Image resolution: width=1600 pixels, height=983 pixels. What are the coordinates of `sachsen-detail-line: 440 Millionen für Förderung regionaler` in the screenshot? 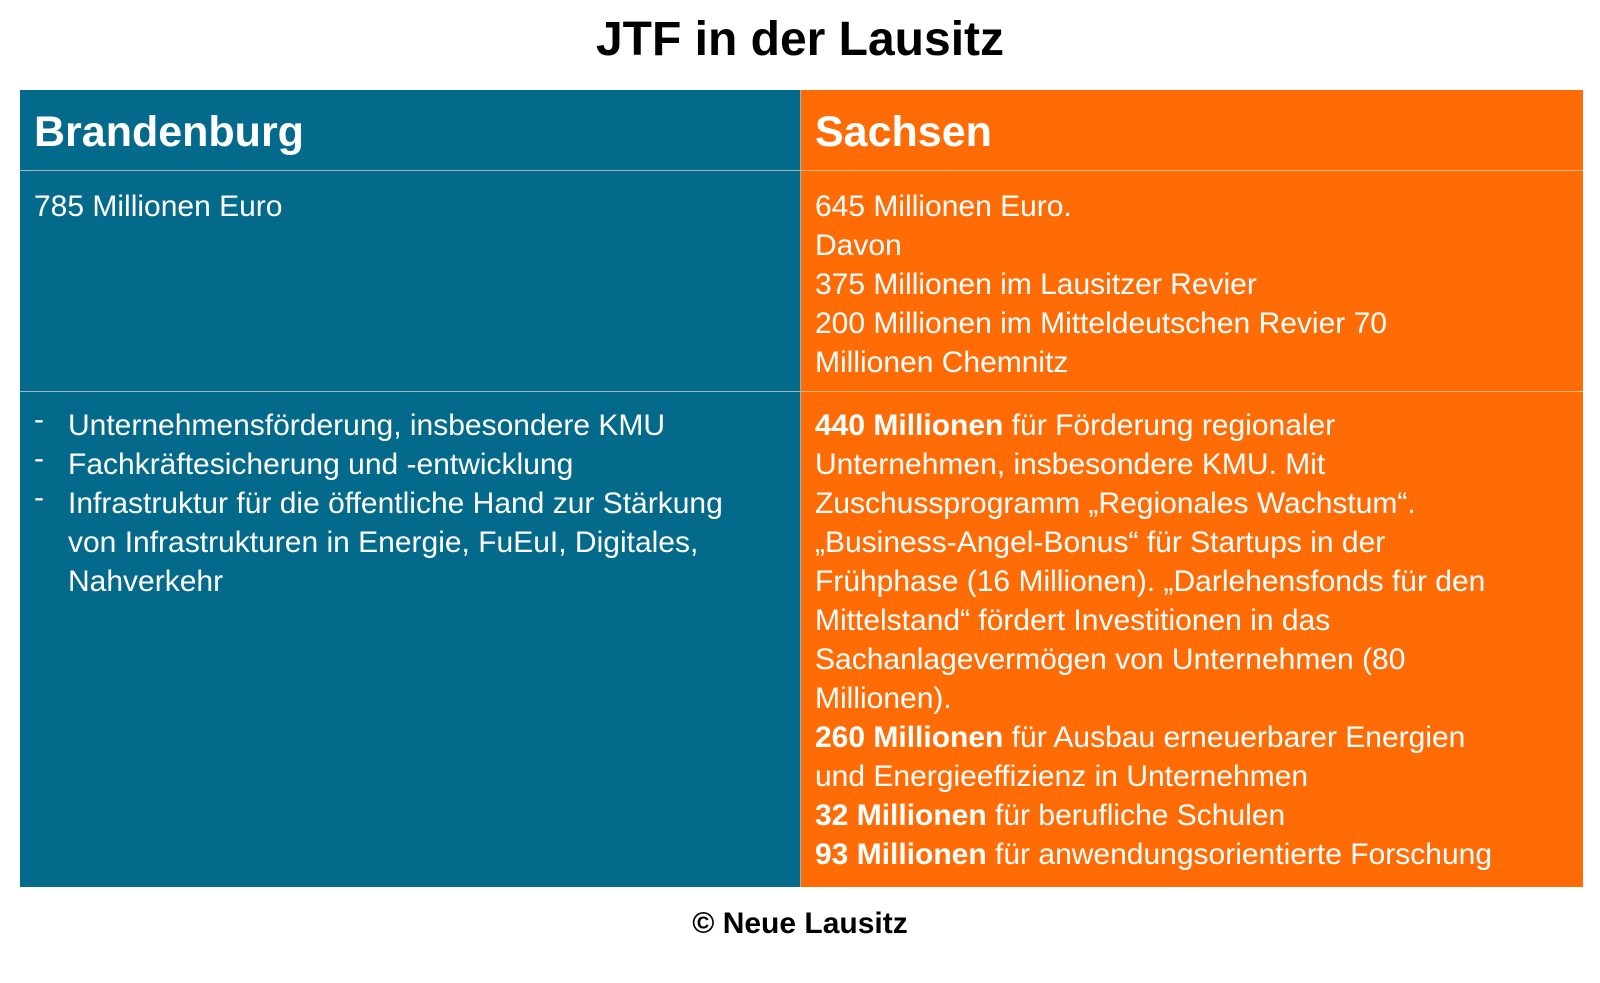 It's located at (1196, 425).